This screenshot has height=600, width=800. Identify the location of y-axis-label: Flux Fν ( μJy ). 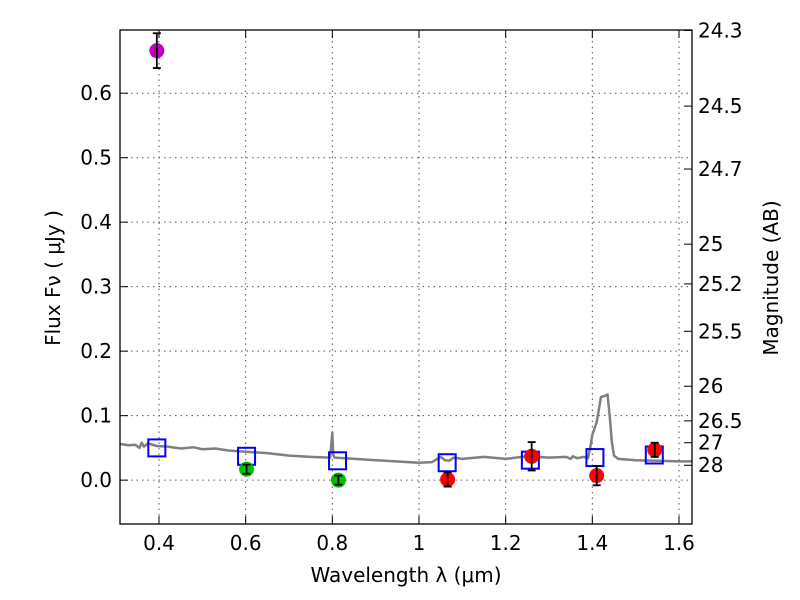
(53, 278).